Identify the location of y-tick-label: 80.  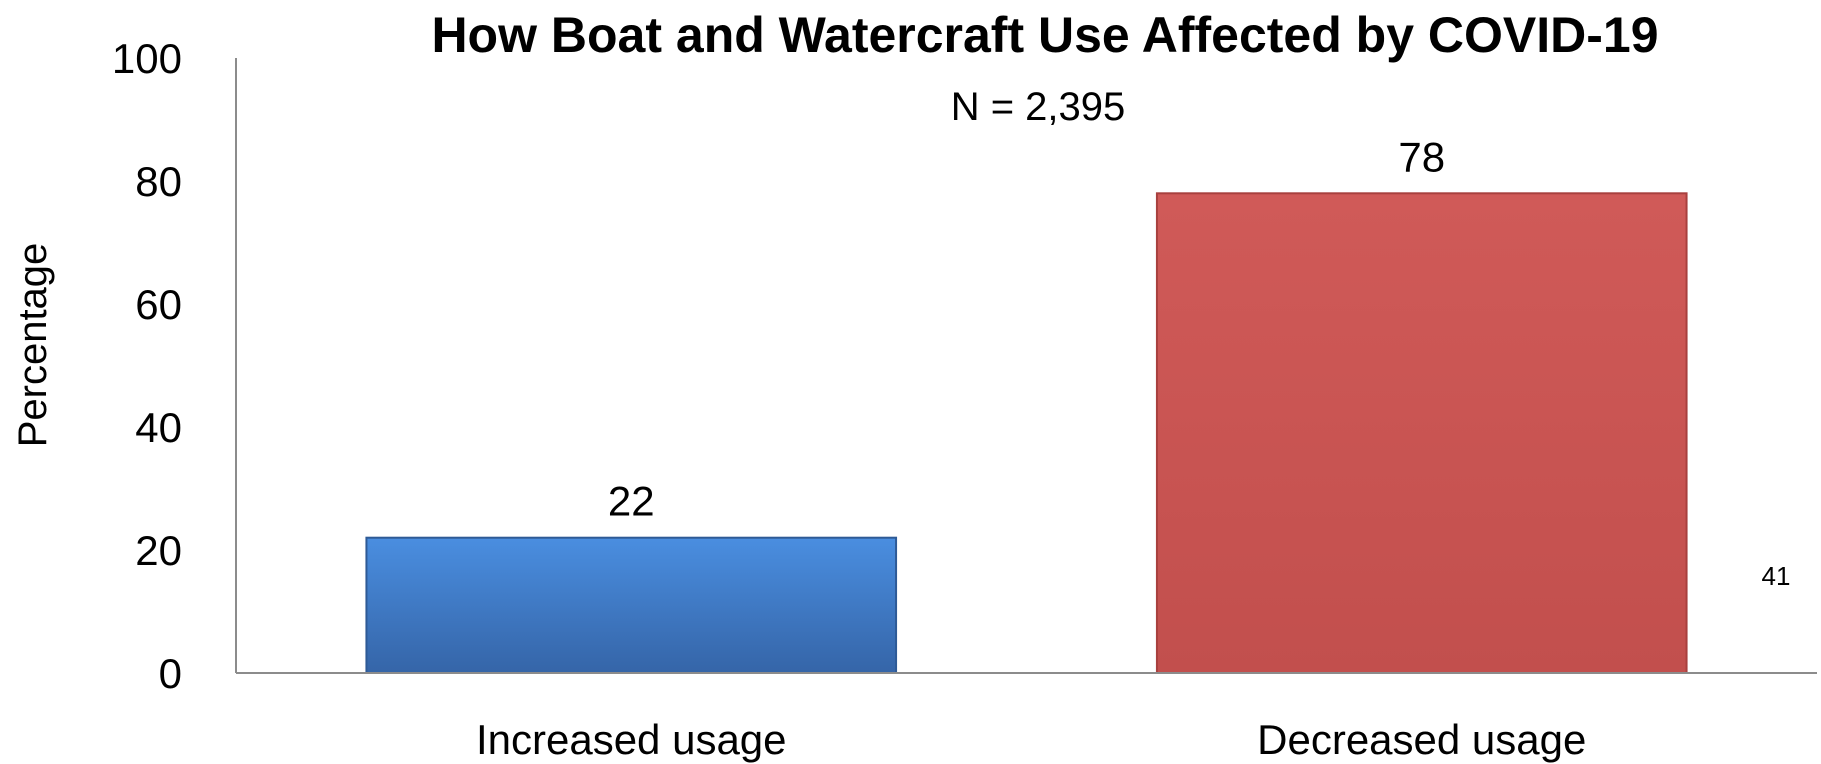
(158, 181).